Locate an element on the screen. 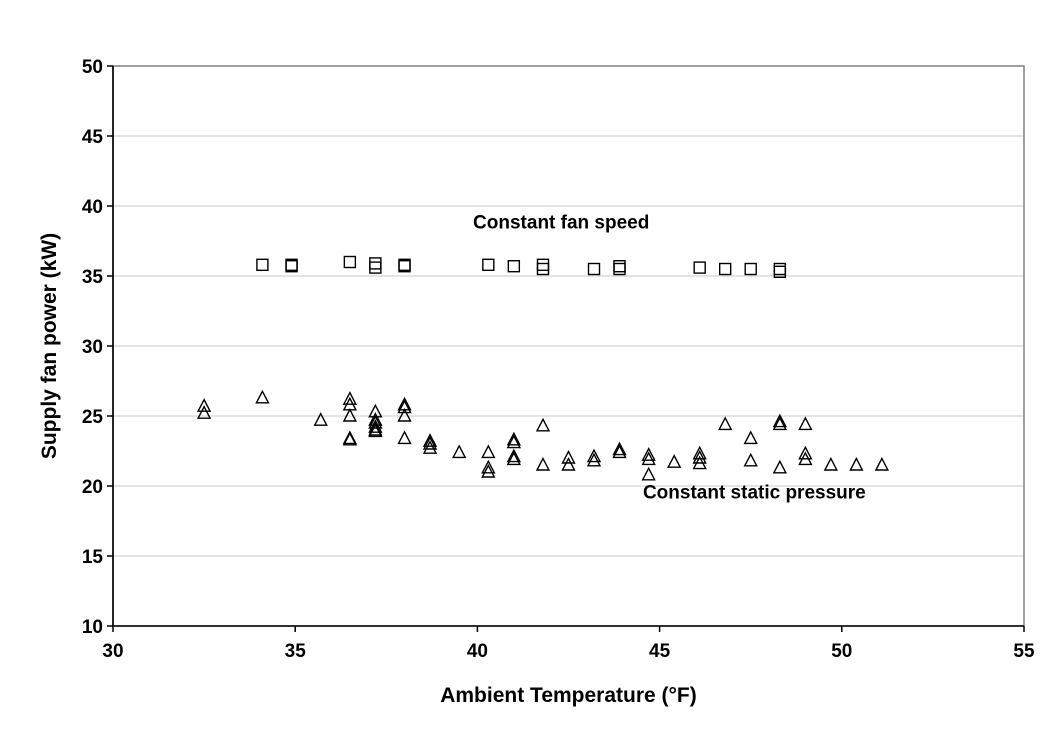 The image size is (1058, 734). x-axis-title: Ambient Temperature (°F) is located at coordinates (568, 695).